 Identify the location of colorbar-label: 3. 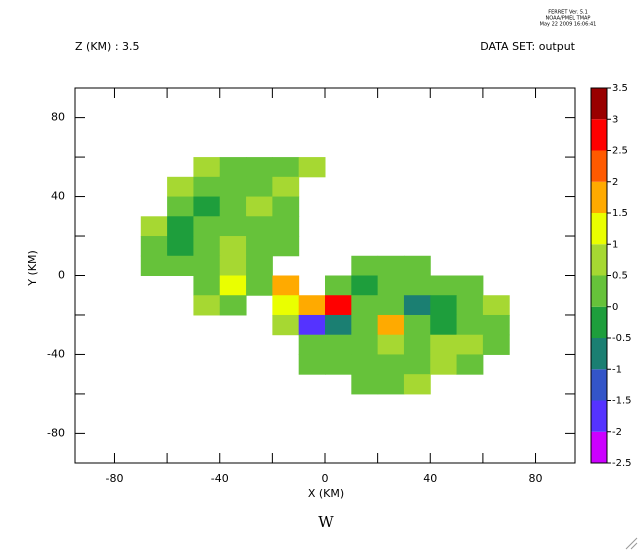
(615, 119).